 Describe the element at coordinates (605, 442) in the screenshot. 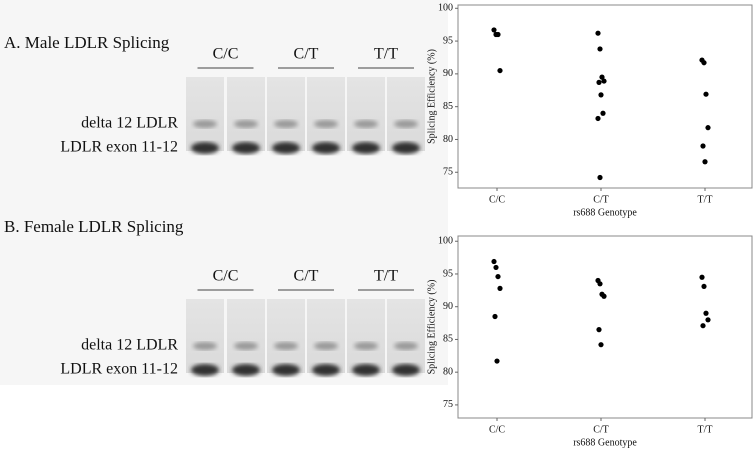

I see `x-axis-label: rs688 Genotype` at that location.